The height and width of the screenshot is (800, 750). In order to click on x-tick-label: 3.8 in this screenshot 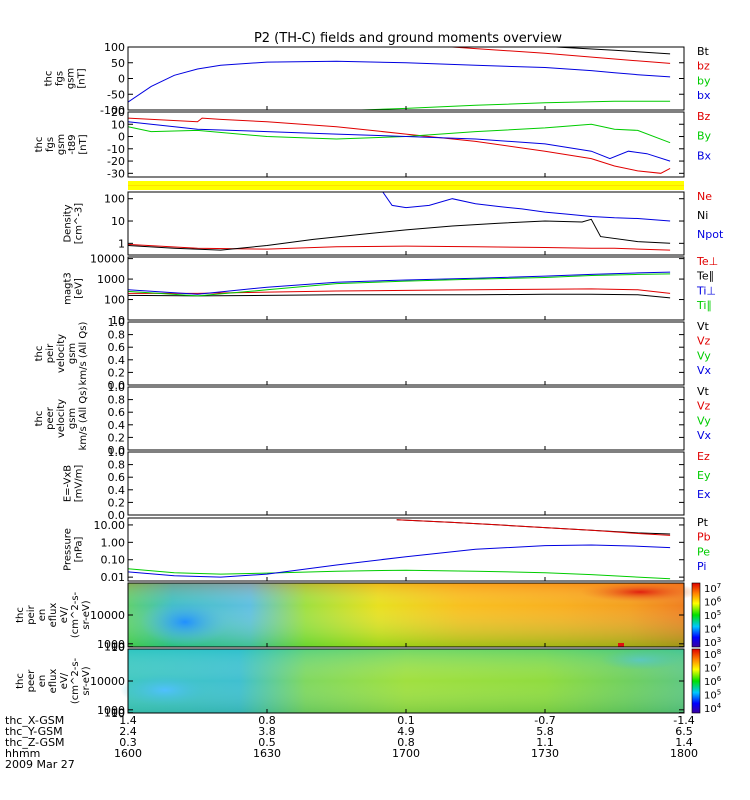, I will do `click(267, 731)`.